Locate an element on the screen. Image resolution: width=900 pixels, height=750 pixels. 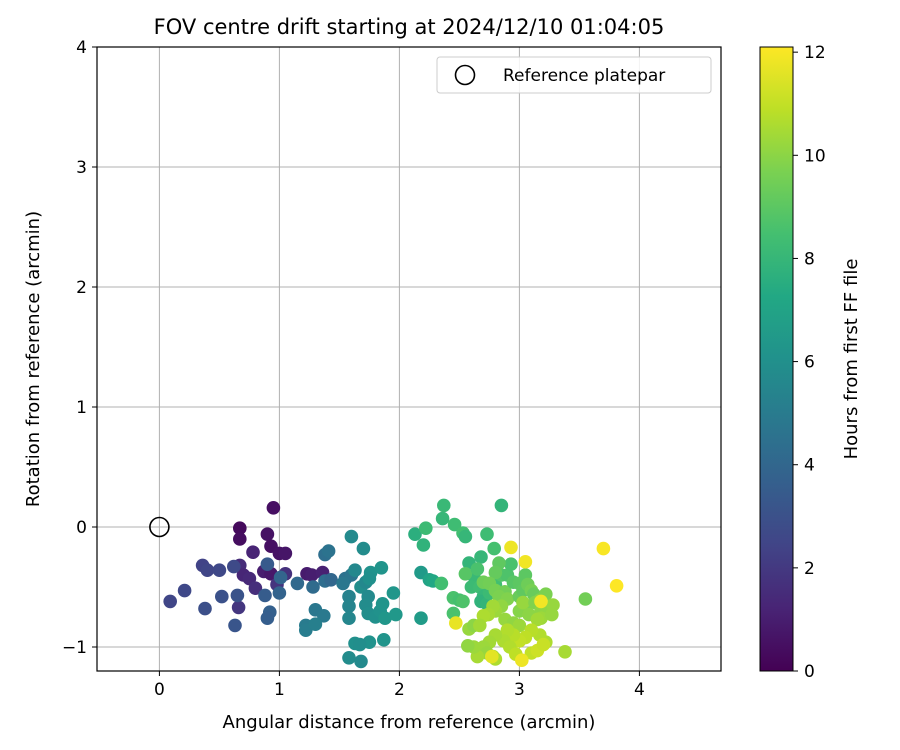
y-tick-label-3: 2 is located at coordinates (81, 288).